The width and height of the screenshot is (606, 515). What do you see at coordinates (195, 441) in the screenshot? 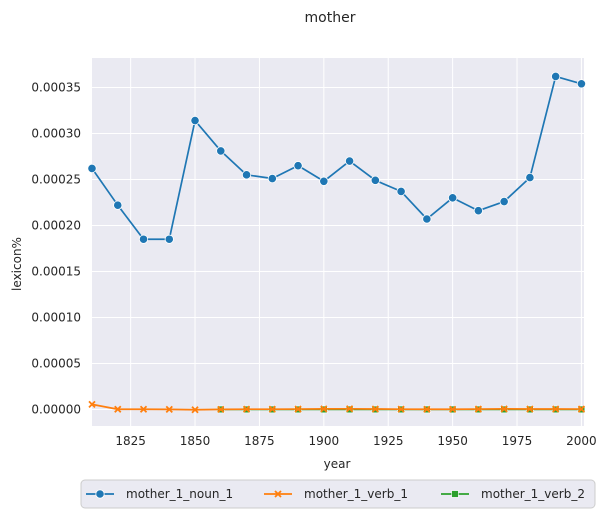
I see `x-tick-label: 1850` at bounding box center [195, 441].